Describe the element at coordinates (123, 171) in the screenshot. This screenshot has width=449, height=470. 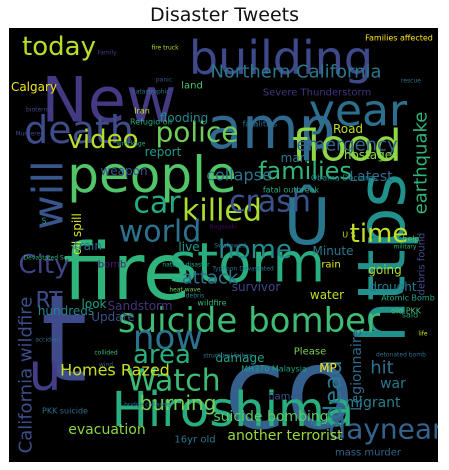
I see `word-weapon-52: weapon` at that location.